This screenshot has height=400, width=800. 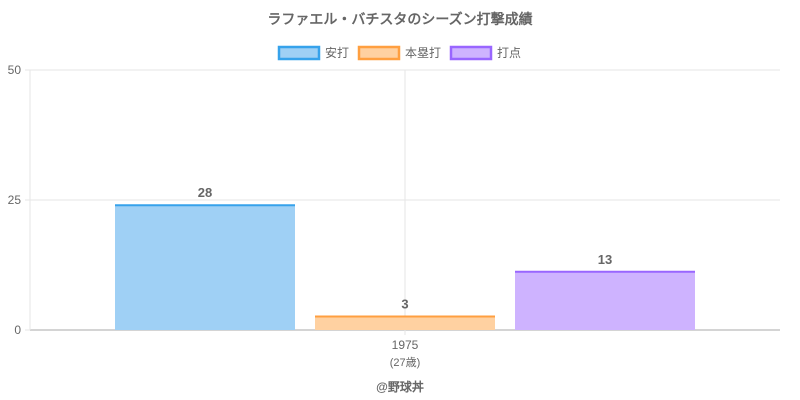 I want to click on bar-本塁打-1975, so click(x=405, y=323).